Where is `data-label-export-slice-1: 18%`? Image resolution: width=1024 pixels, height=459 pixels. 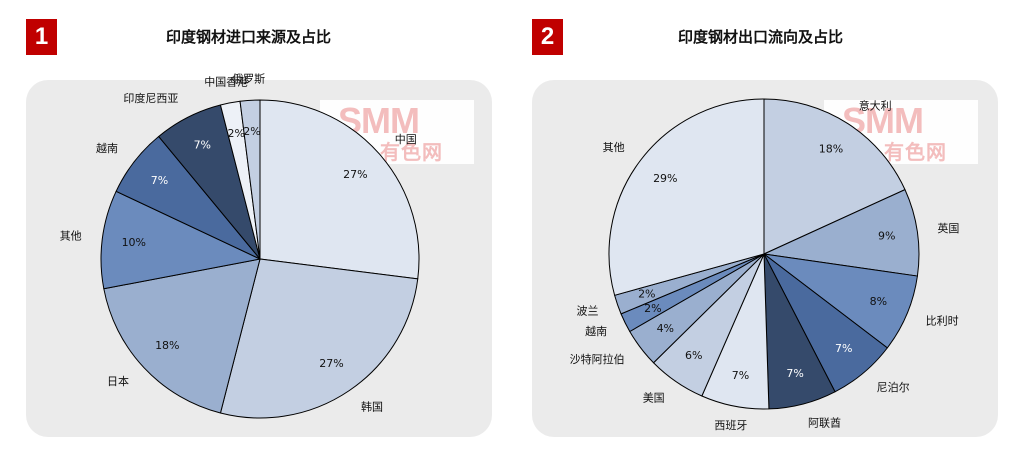
data-label-export-slice-1: 18% is located at coordinates (831, 149).